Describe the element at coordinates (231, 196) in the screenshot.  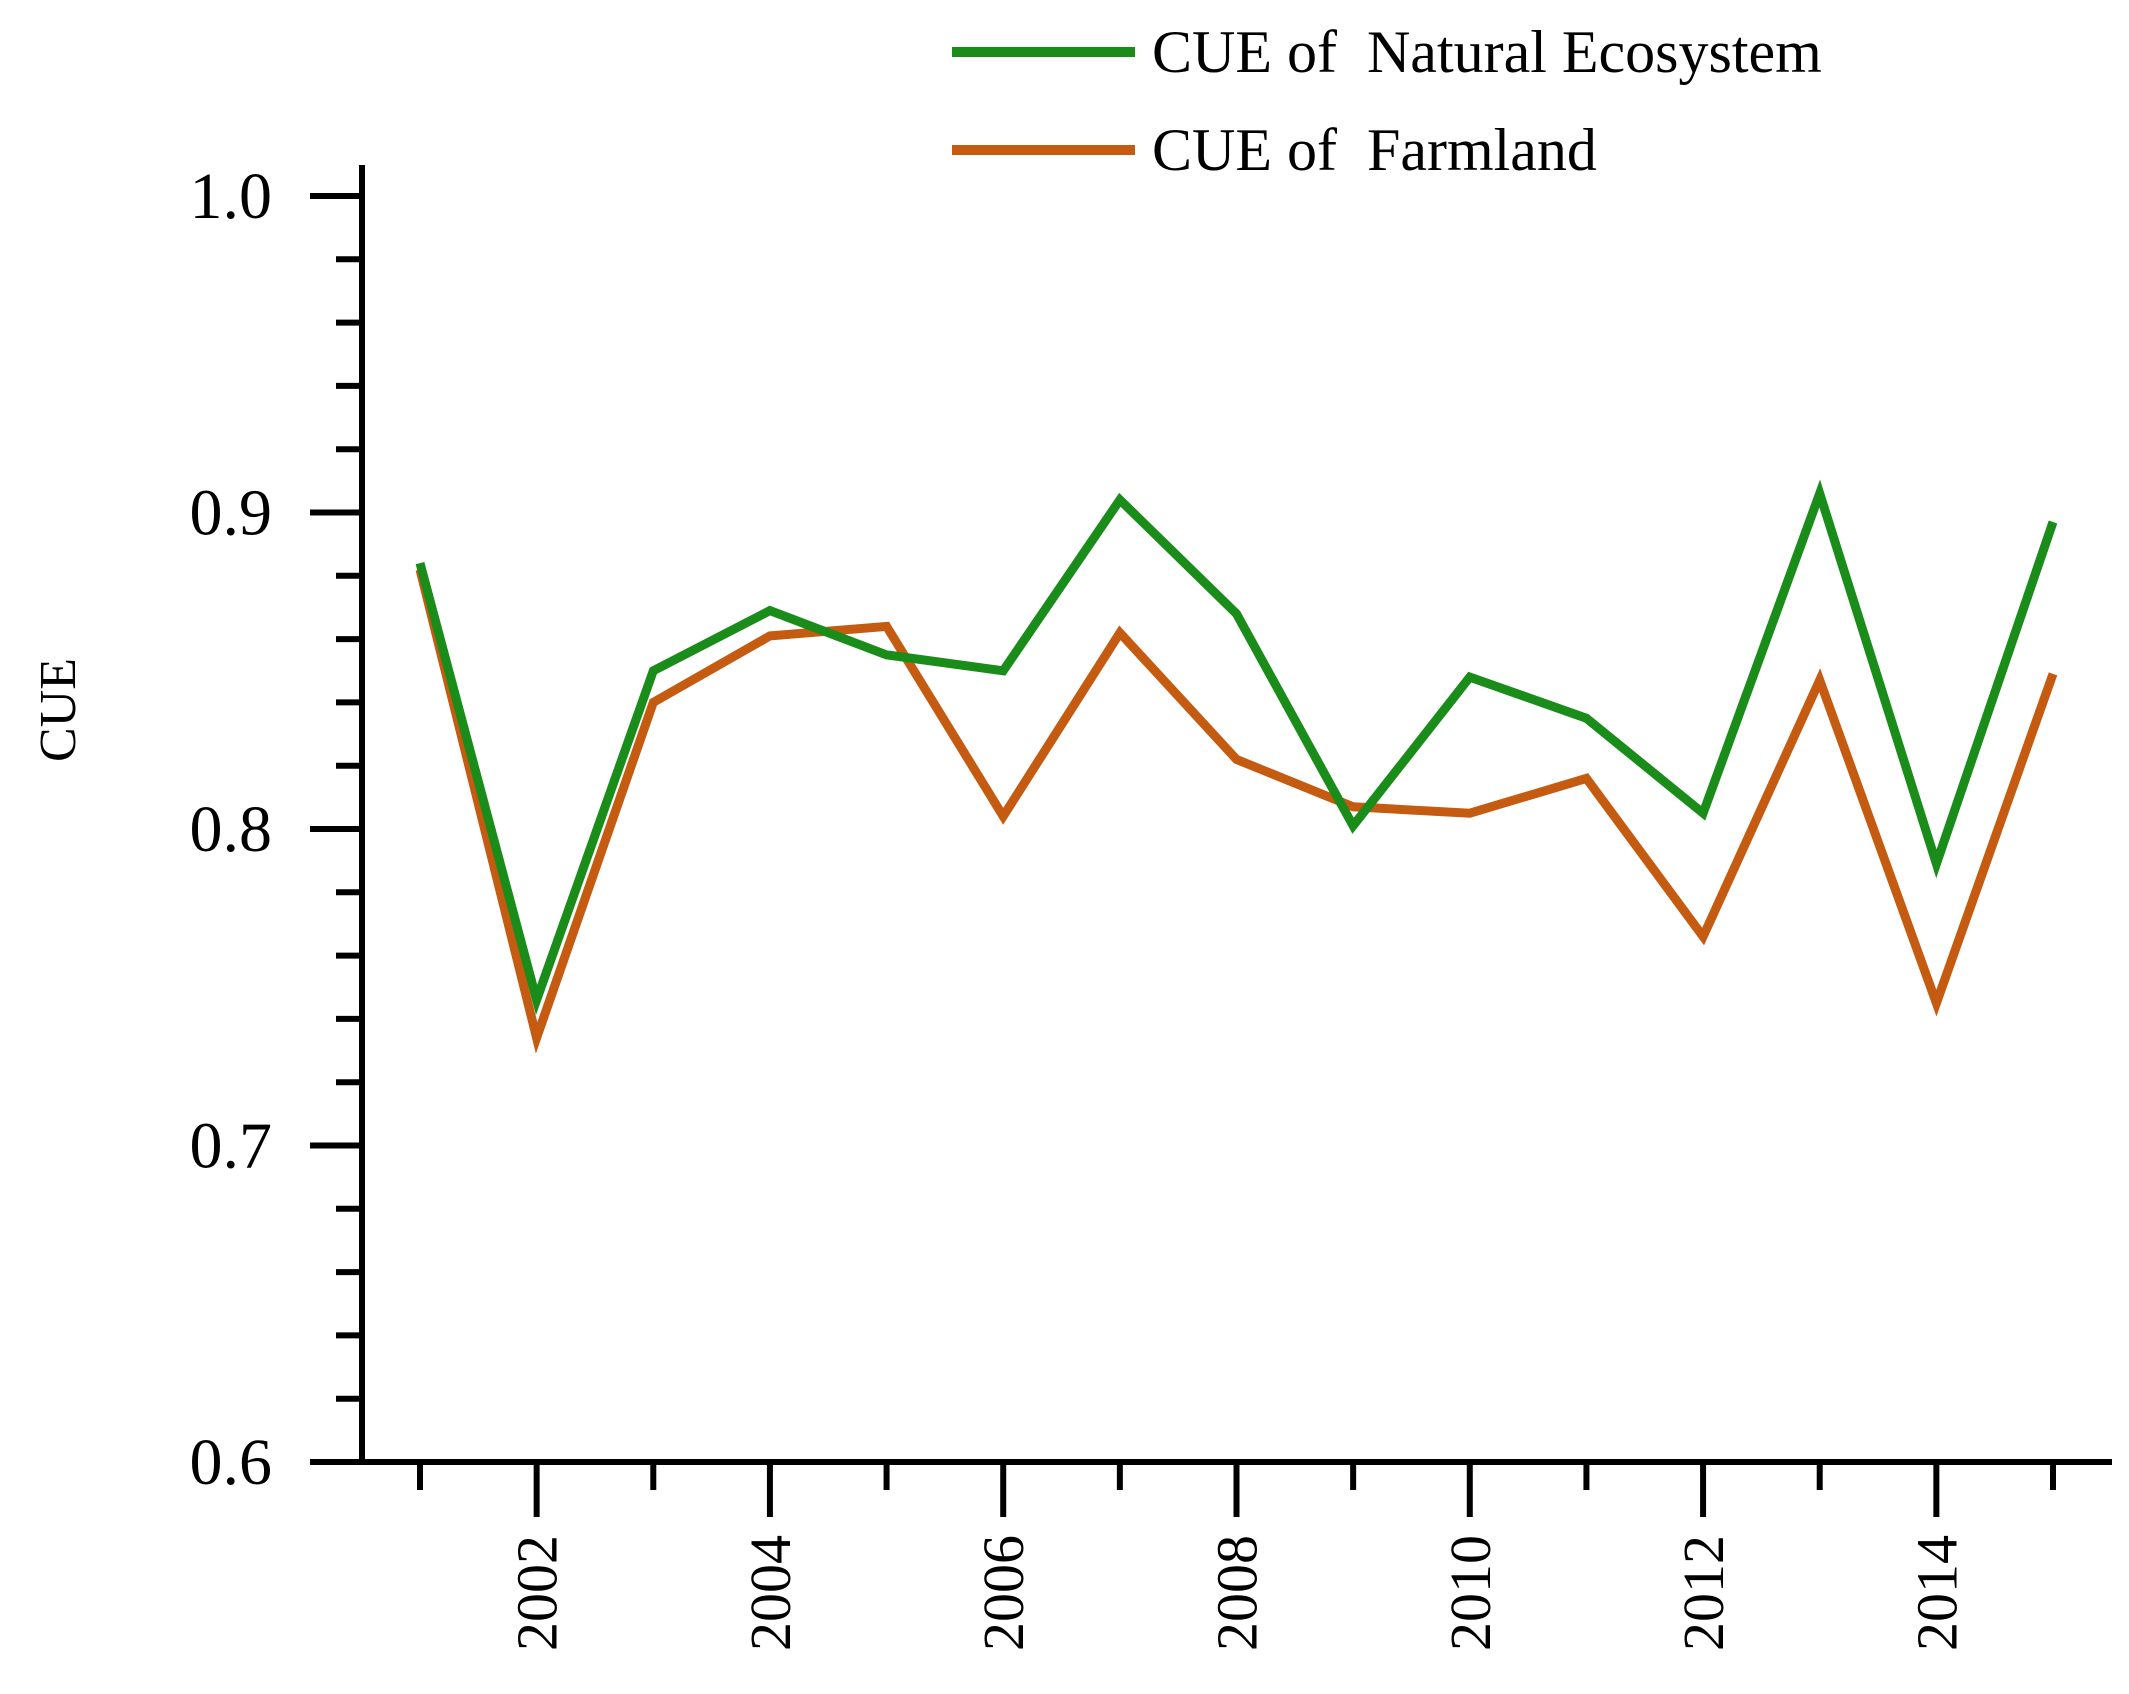
I see `y-tick-label: 1.0` at that location.